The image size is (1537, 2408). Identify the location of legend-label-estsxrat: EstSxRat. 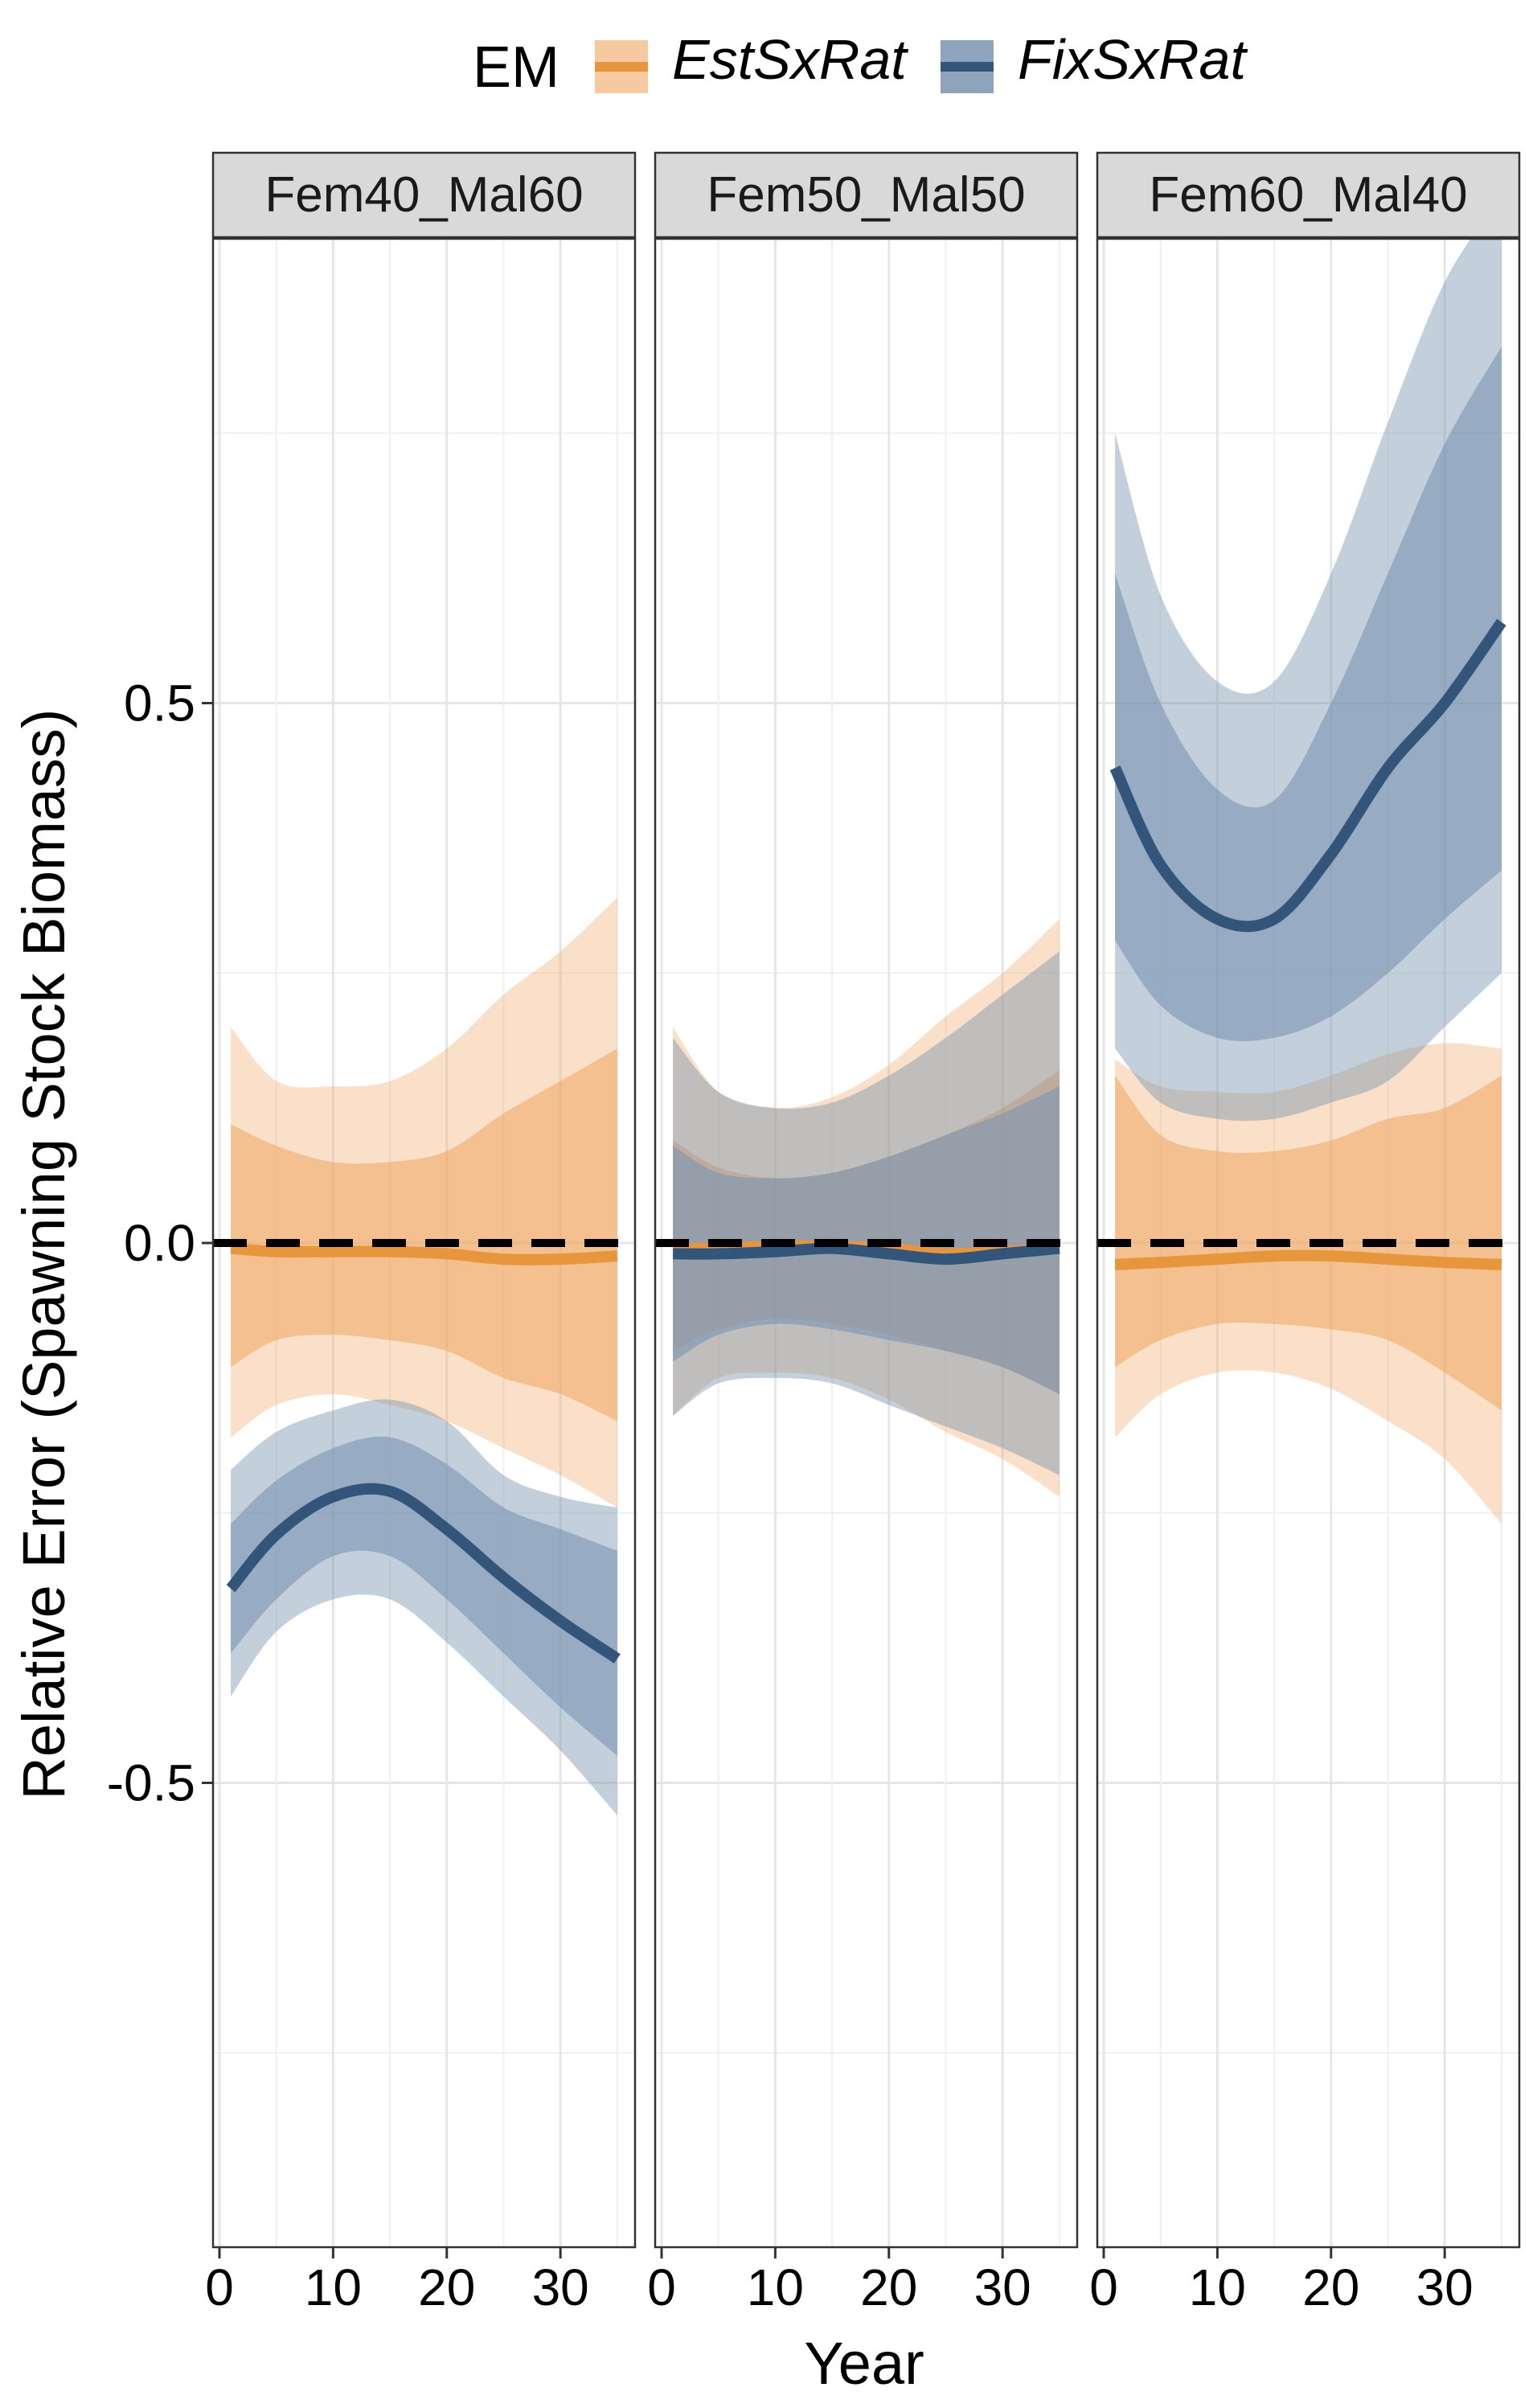
(790, 59).